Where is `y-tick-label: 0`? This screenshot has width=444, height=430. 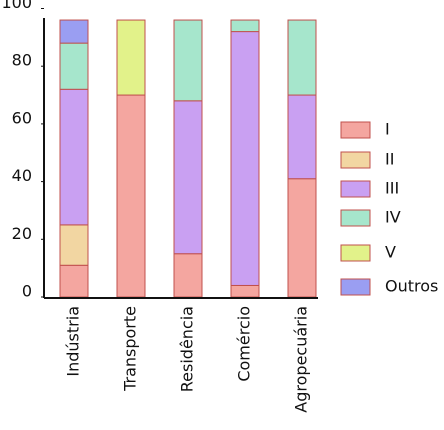
y-tick-label: 0 is located at coordinates (27, 291).